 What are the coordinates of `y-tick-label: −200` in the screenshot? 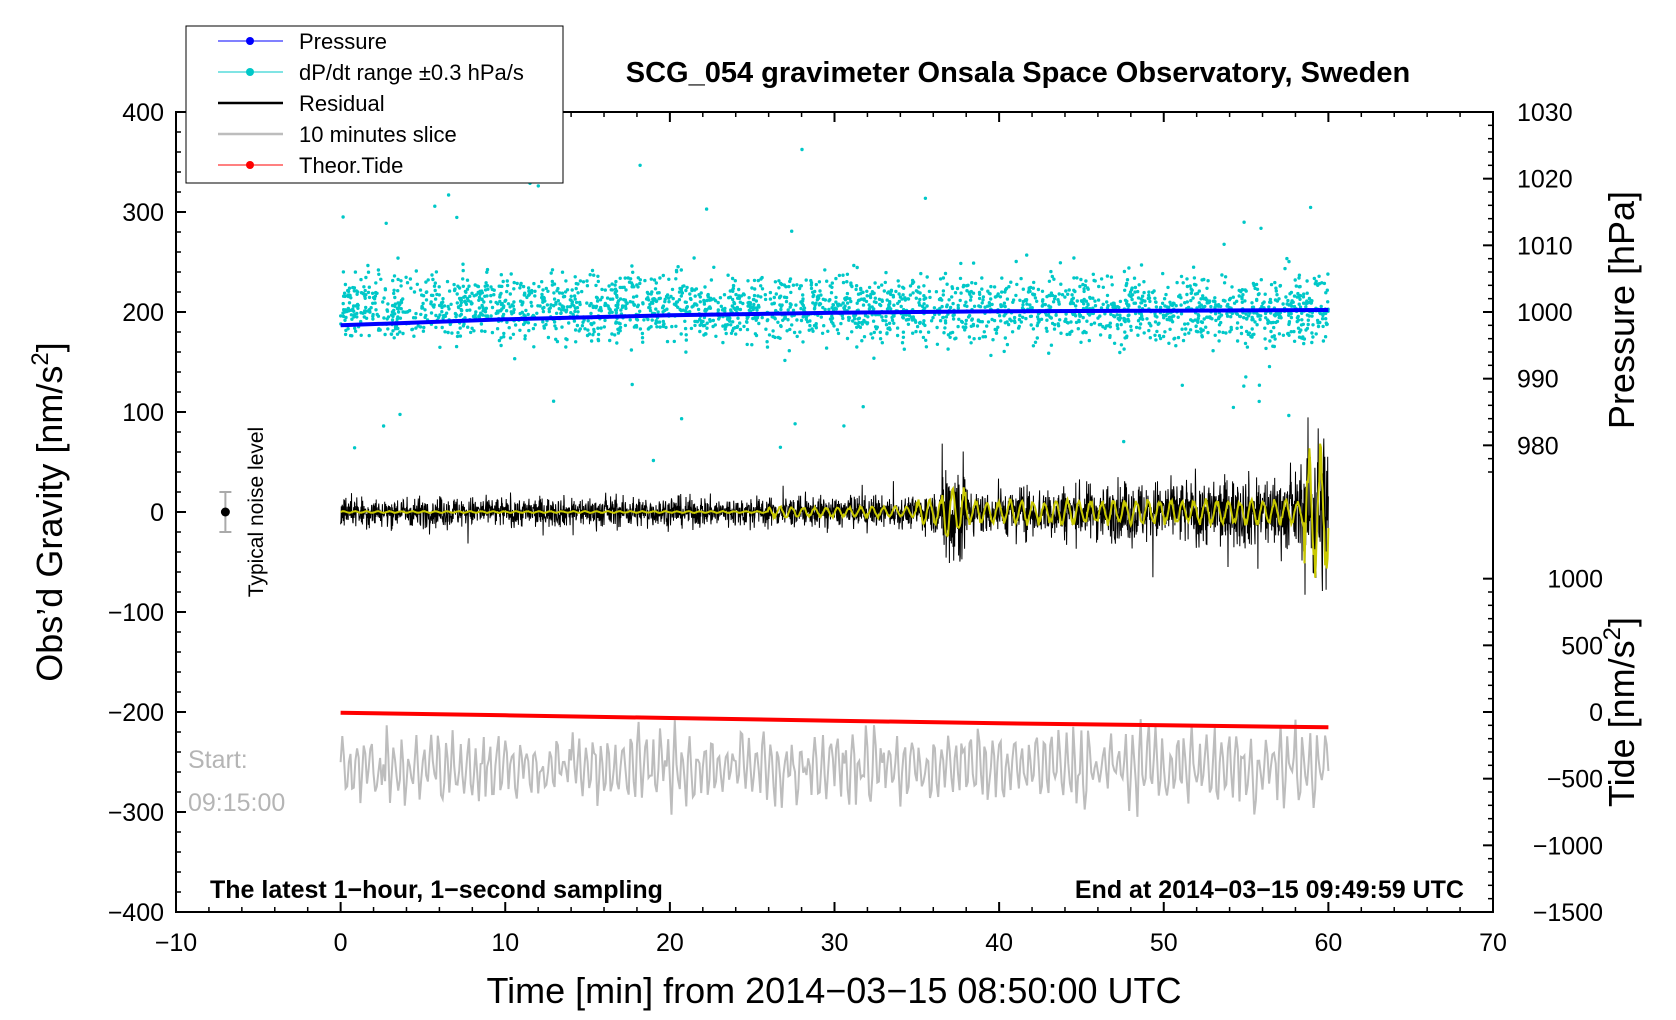 It's located at (136, 713).